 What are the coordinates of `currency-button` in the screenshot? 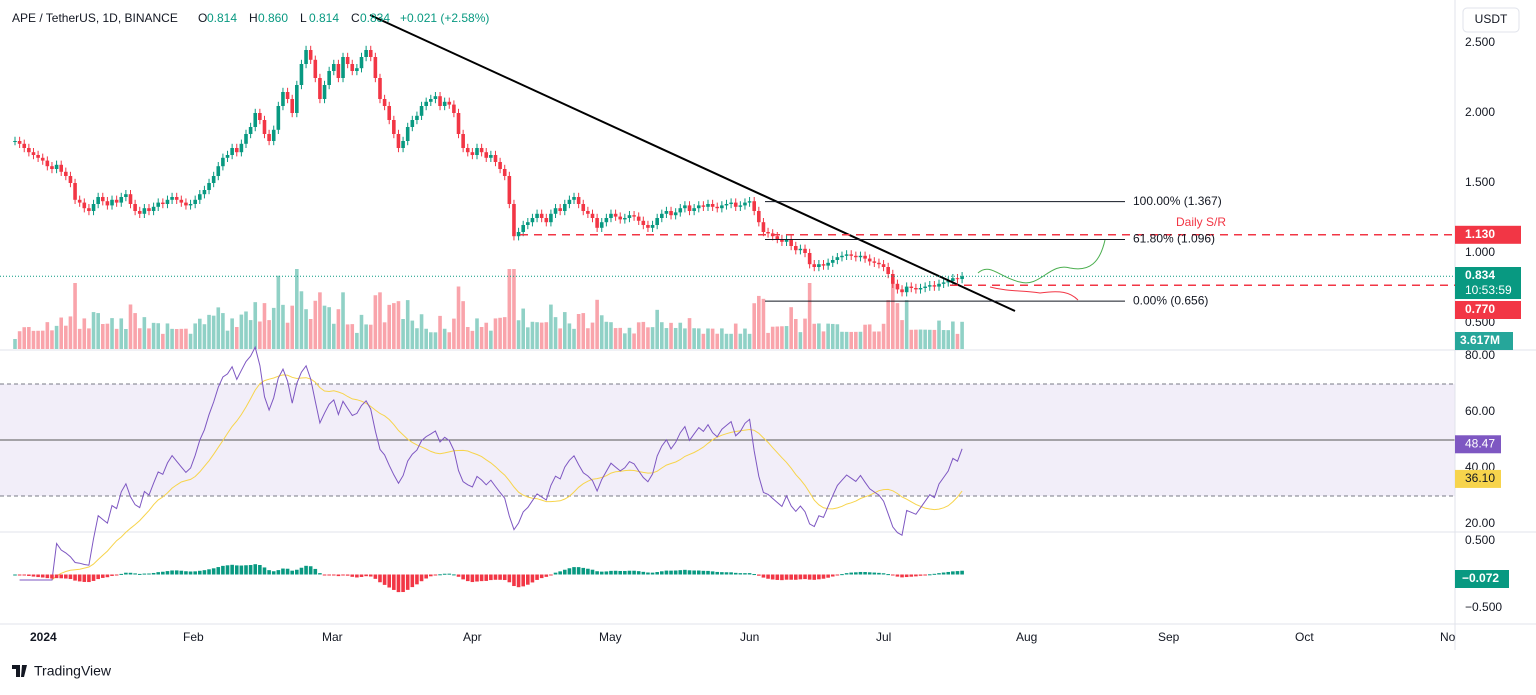 It's located at (1491, 20).